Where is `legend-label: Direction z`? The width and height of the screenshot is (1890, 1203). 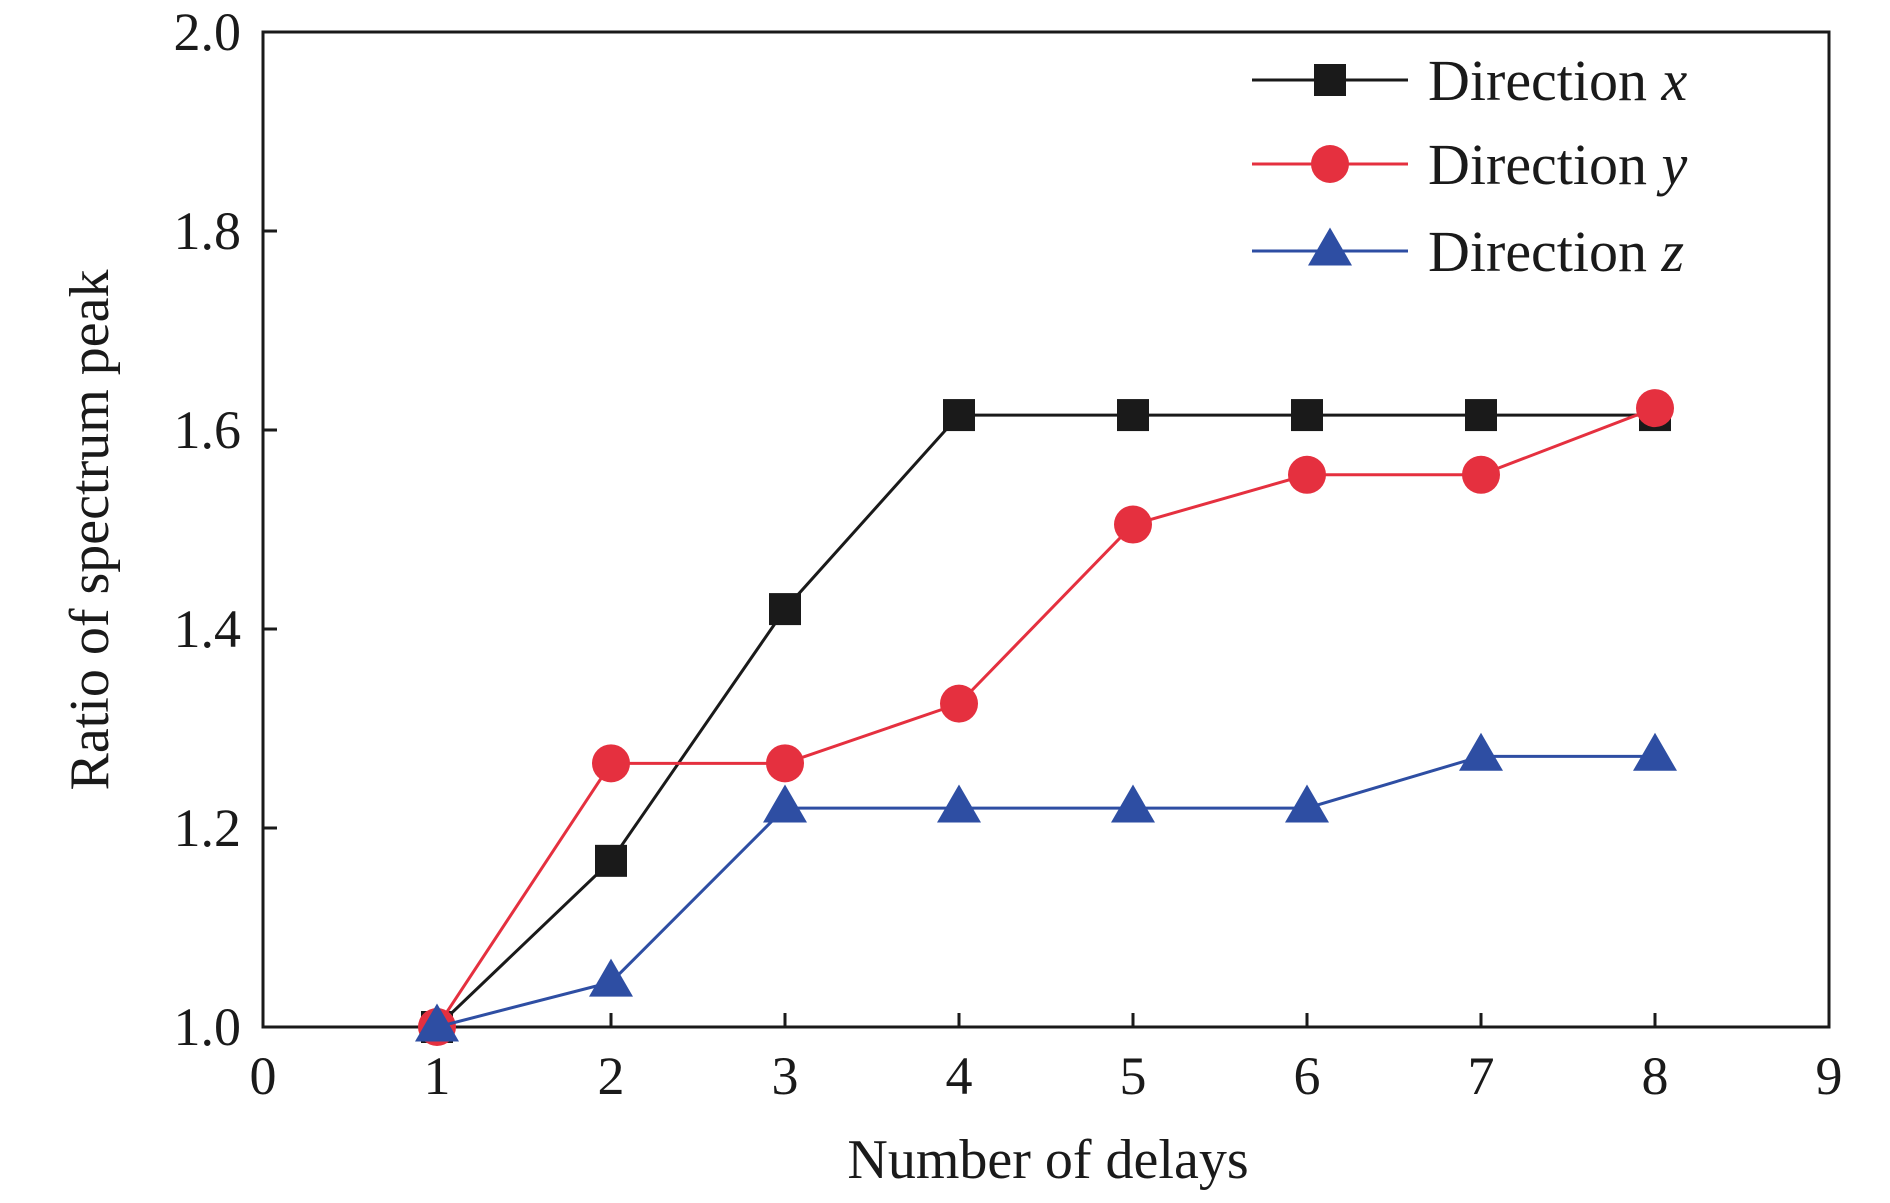 legend-label: Direction z is located at coordinates (1556, 251).